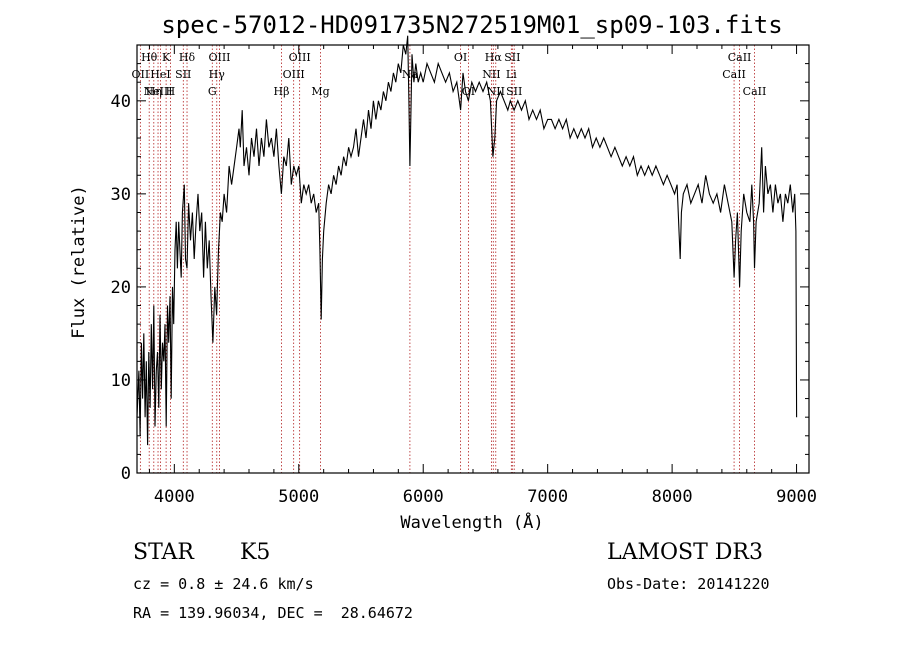  What do you see at coordinates (126, 474) in the screenshot?
I see `y-tick-label: 0` at bounding box center [126, 474].